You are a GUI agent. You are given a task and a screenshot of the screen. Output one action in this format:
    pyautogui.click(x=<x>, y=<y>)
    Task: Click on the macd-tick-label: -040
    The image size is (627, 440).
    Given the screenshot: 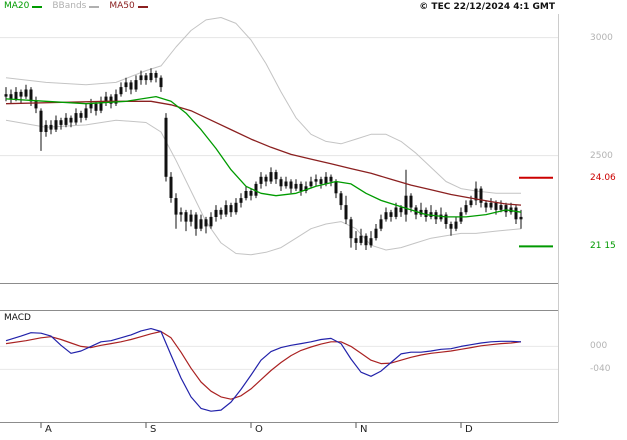 What is the action you would take?
    pyautogui.click(x=600, y=369)
    